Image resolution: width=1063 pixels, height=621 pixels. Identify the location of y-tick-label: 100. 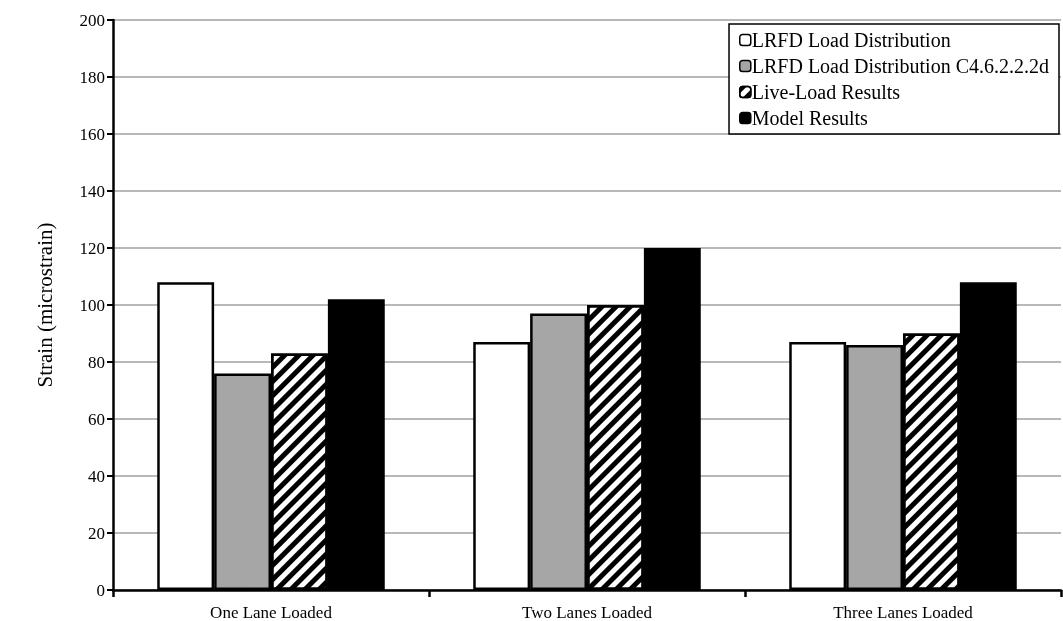
(92, 305).